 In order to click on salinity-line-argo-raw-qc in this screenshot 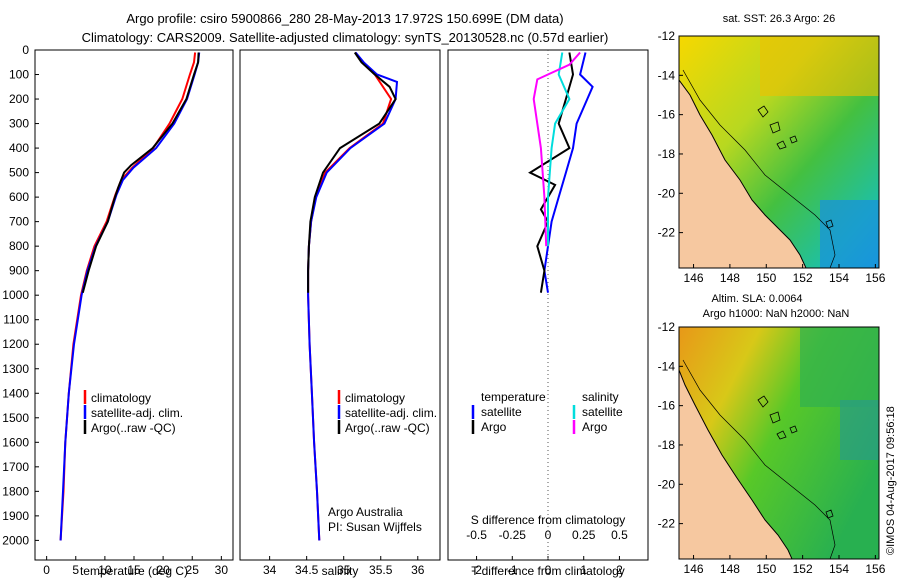, I will do `click(352, 172)`.